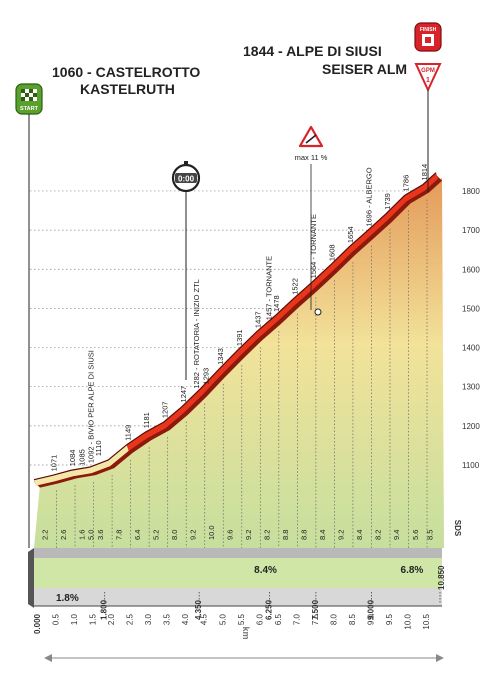 Image resolution: width=500 pixels, height=688 pixels. I want to click on x-marker-label: 6.250, so click(269, 609).